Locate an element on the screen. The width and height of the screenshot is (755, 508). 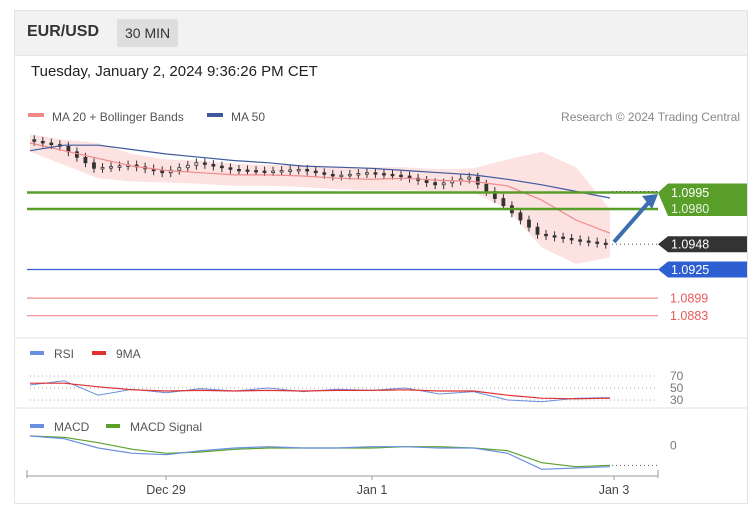
level-tag-text: 1.0948 is located at coordinates (690, 245).